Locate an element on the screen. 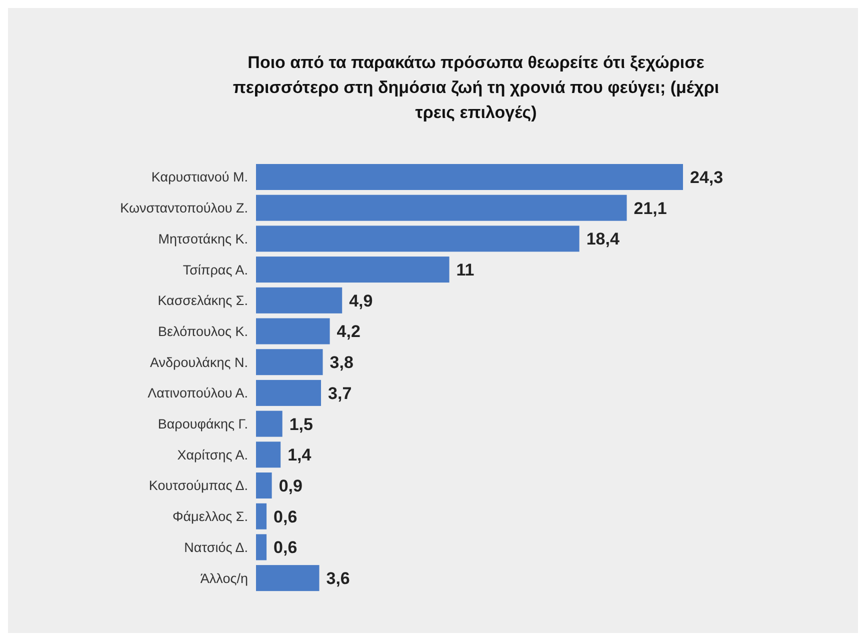 The width and height of the screenshot is (866, 641). data-label: 24,3 is located at coordinates (707, 177).